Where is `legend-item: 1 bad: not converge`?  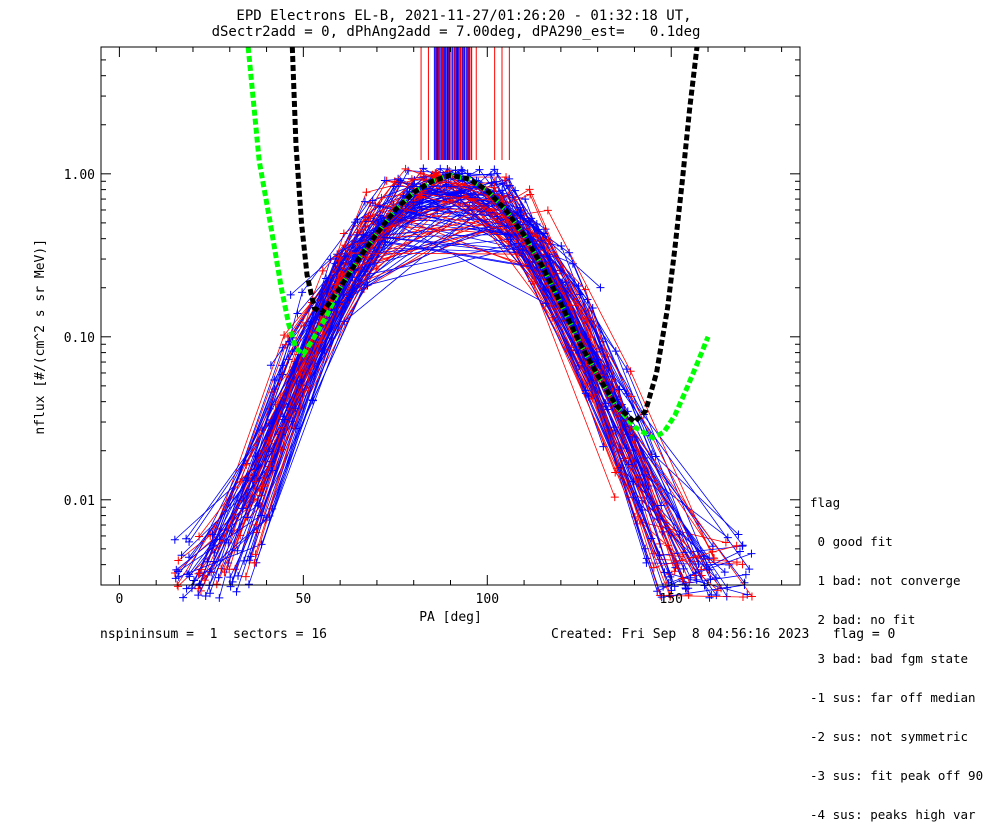 legend-item: 1 bad: not converge is located at coordinates (885, 580).